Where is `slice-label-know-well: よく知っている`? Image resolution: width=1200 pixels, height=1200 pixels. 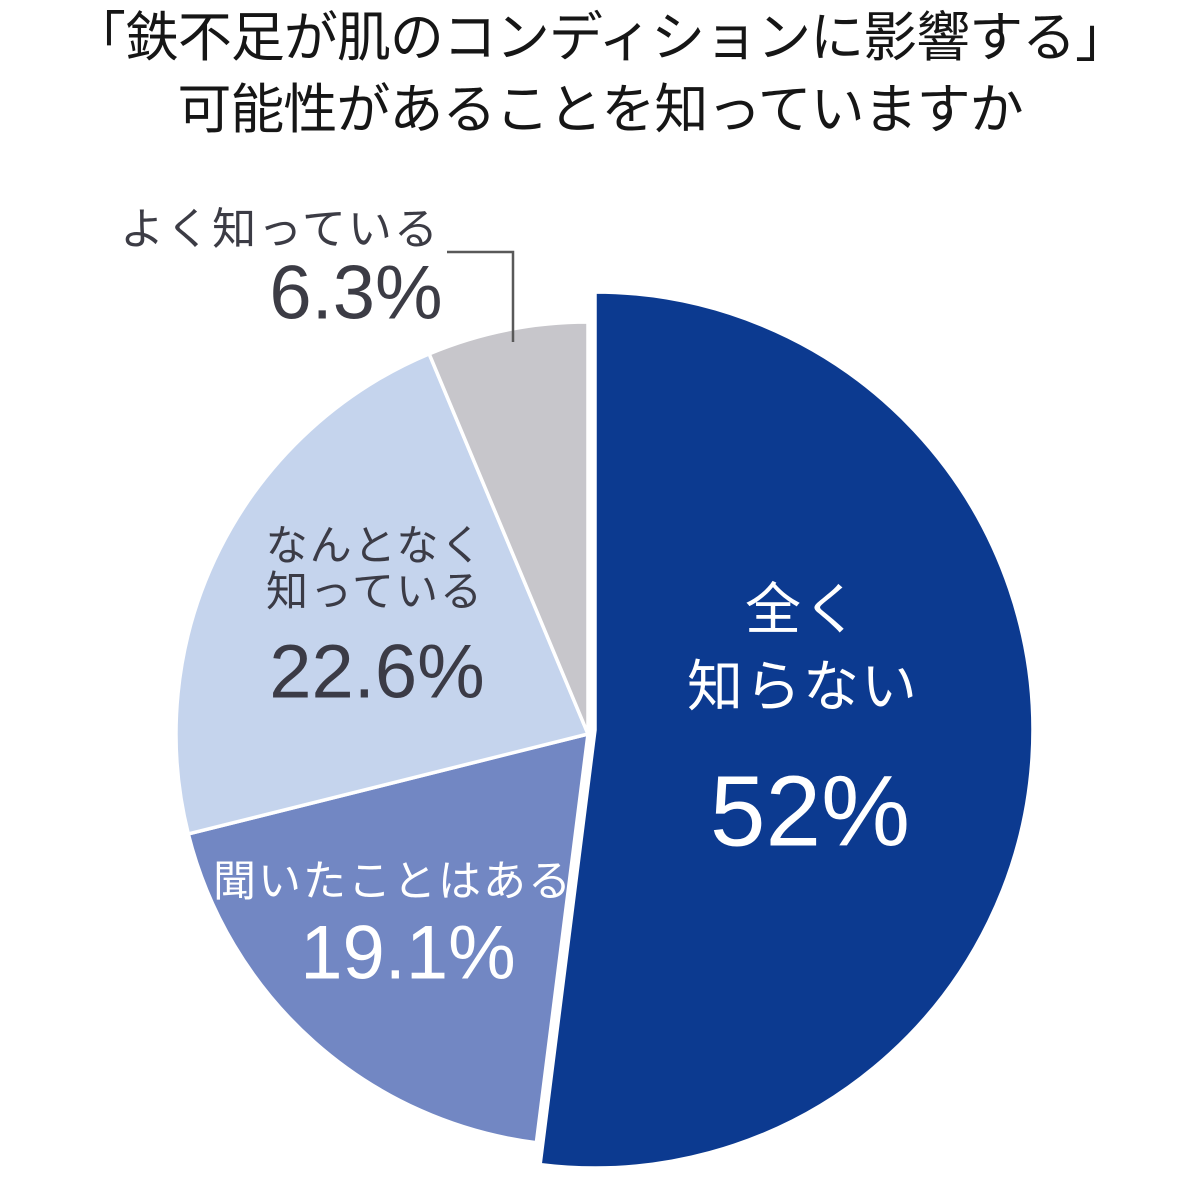 slice-label-know-well: よく知っている is located at coordinates (280, 229).